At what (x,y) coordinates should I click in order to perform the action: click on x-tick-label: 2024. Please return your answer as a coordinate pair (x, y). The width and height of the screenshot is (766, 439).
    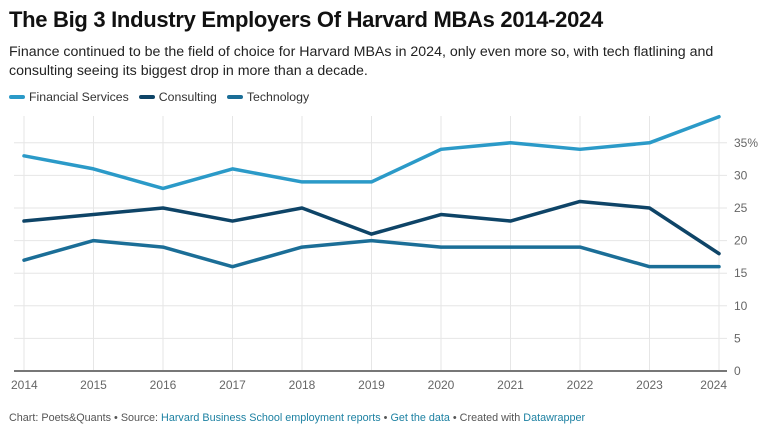
    Looking at the image, I should click on (713, 385).